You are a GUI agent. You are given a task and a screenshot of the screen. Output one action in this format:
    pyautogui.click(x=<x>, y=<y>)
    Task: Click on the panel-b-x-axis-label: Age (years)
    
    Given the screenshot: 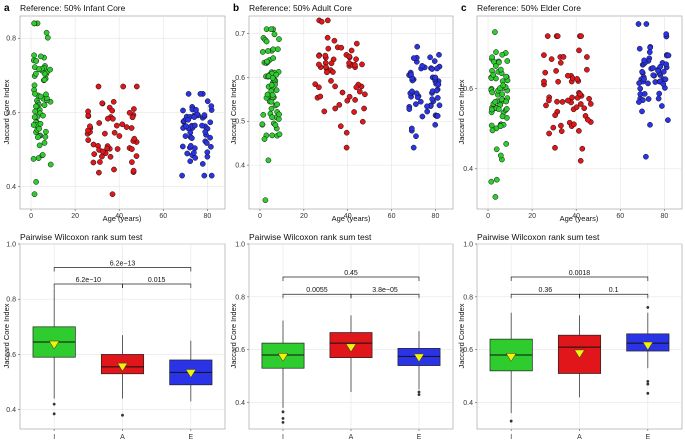 What is the action you would take?
    pyautogui.click(x=351, y=218)
    